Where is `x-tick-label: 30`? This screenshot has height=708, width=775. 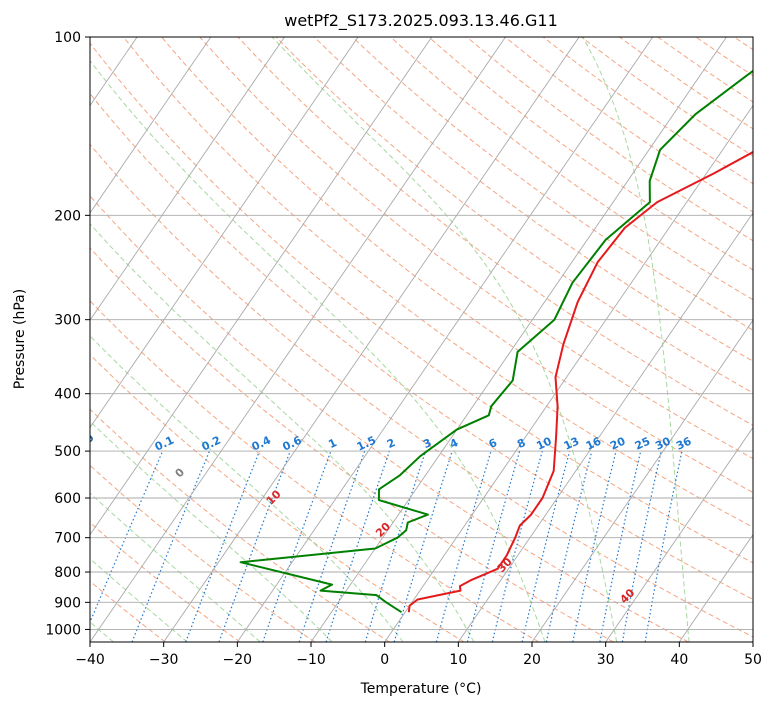 x-tick-label: 30 is located at coordinates (606, 660).